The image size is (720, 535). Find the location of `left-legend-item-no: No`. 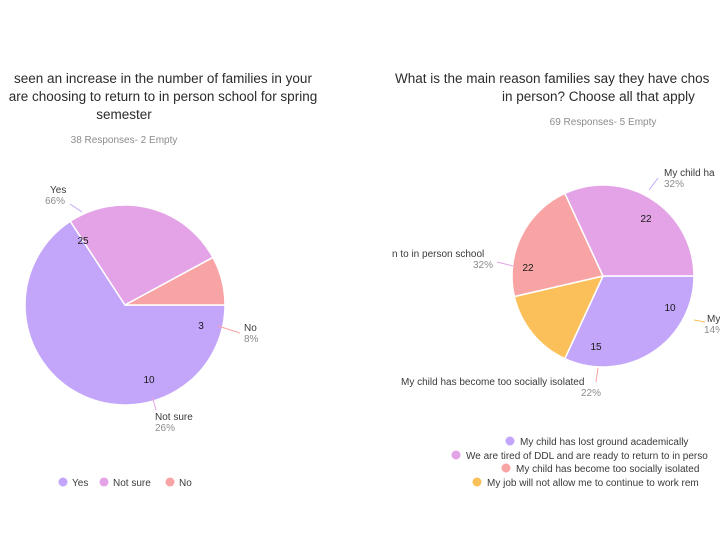

left-legend-item-no: No is located at coordinates (179, 483).